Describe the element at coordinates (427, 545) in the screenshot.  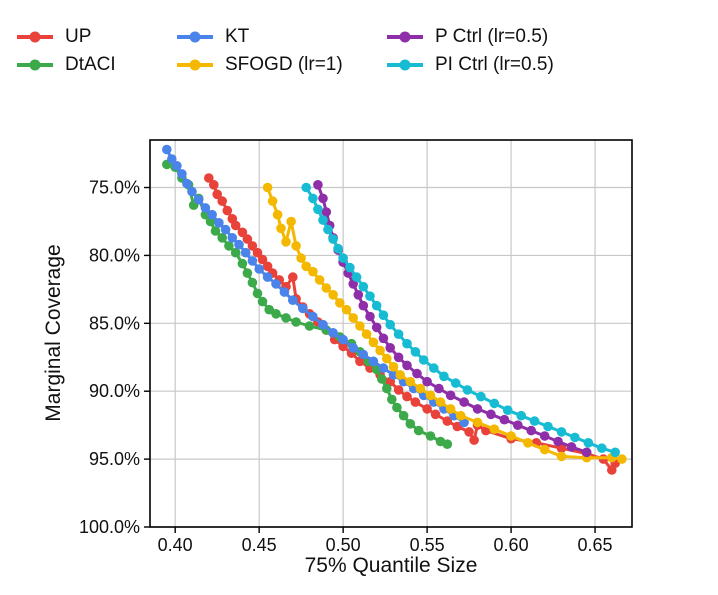
I see `x-tick-label: 0.55` at that location.